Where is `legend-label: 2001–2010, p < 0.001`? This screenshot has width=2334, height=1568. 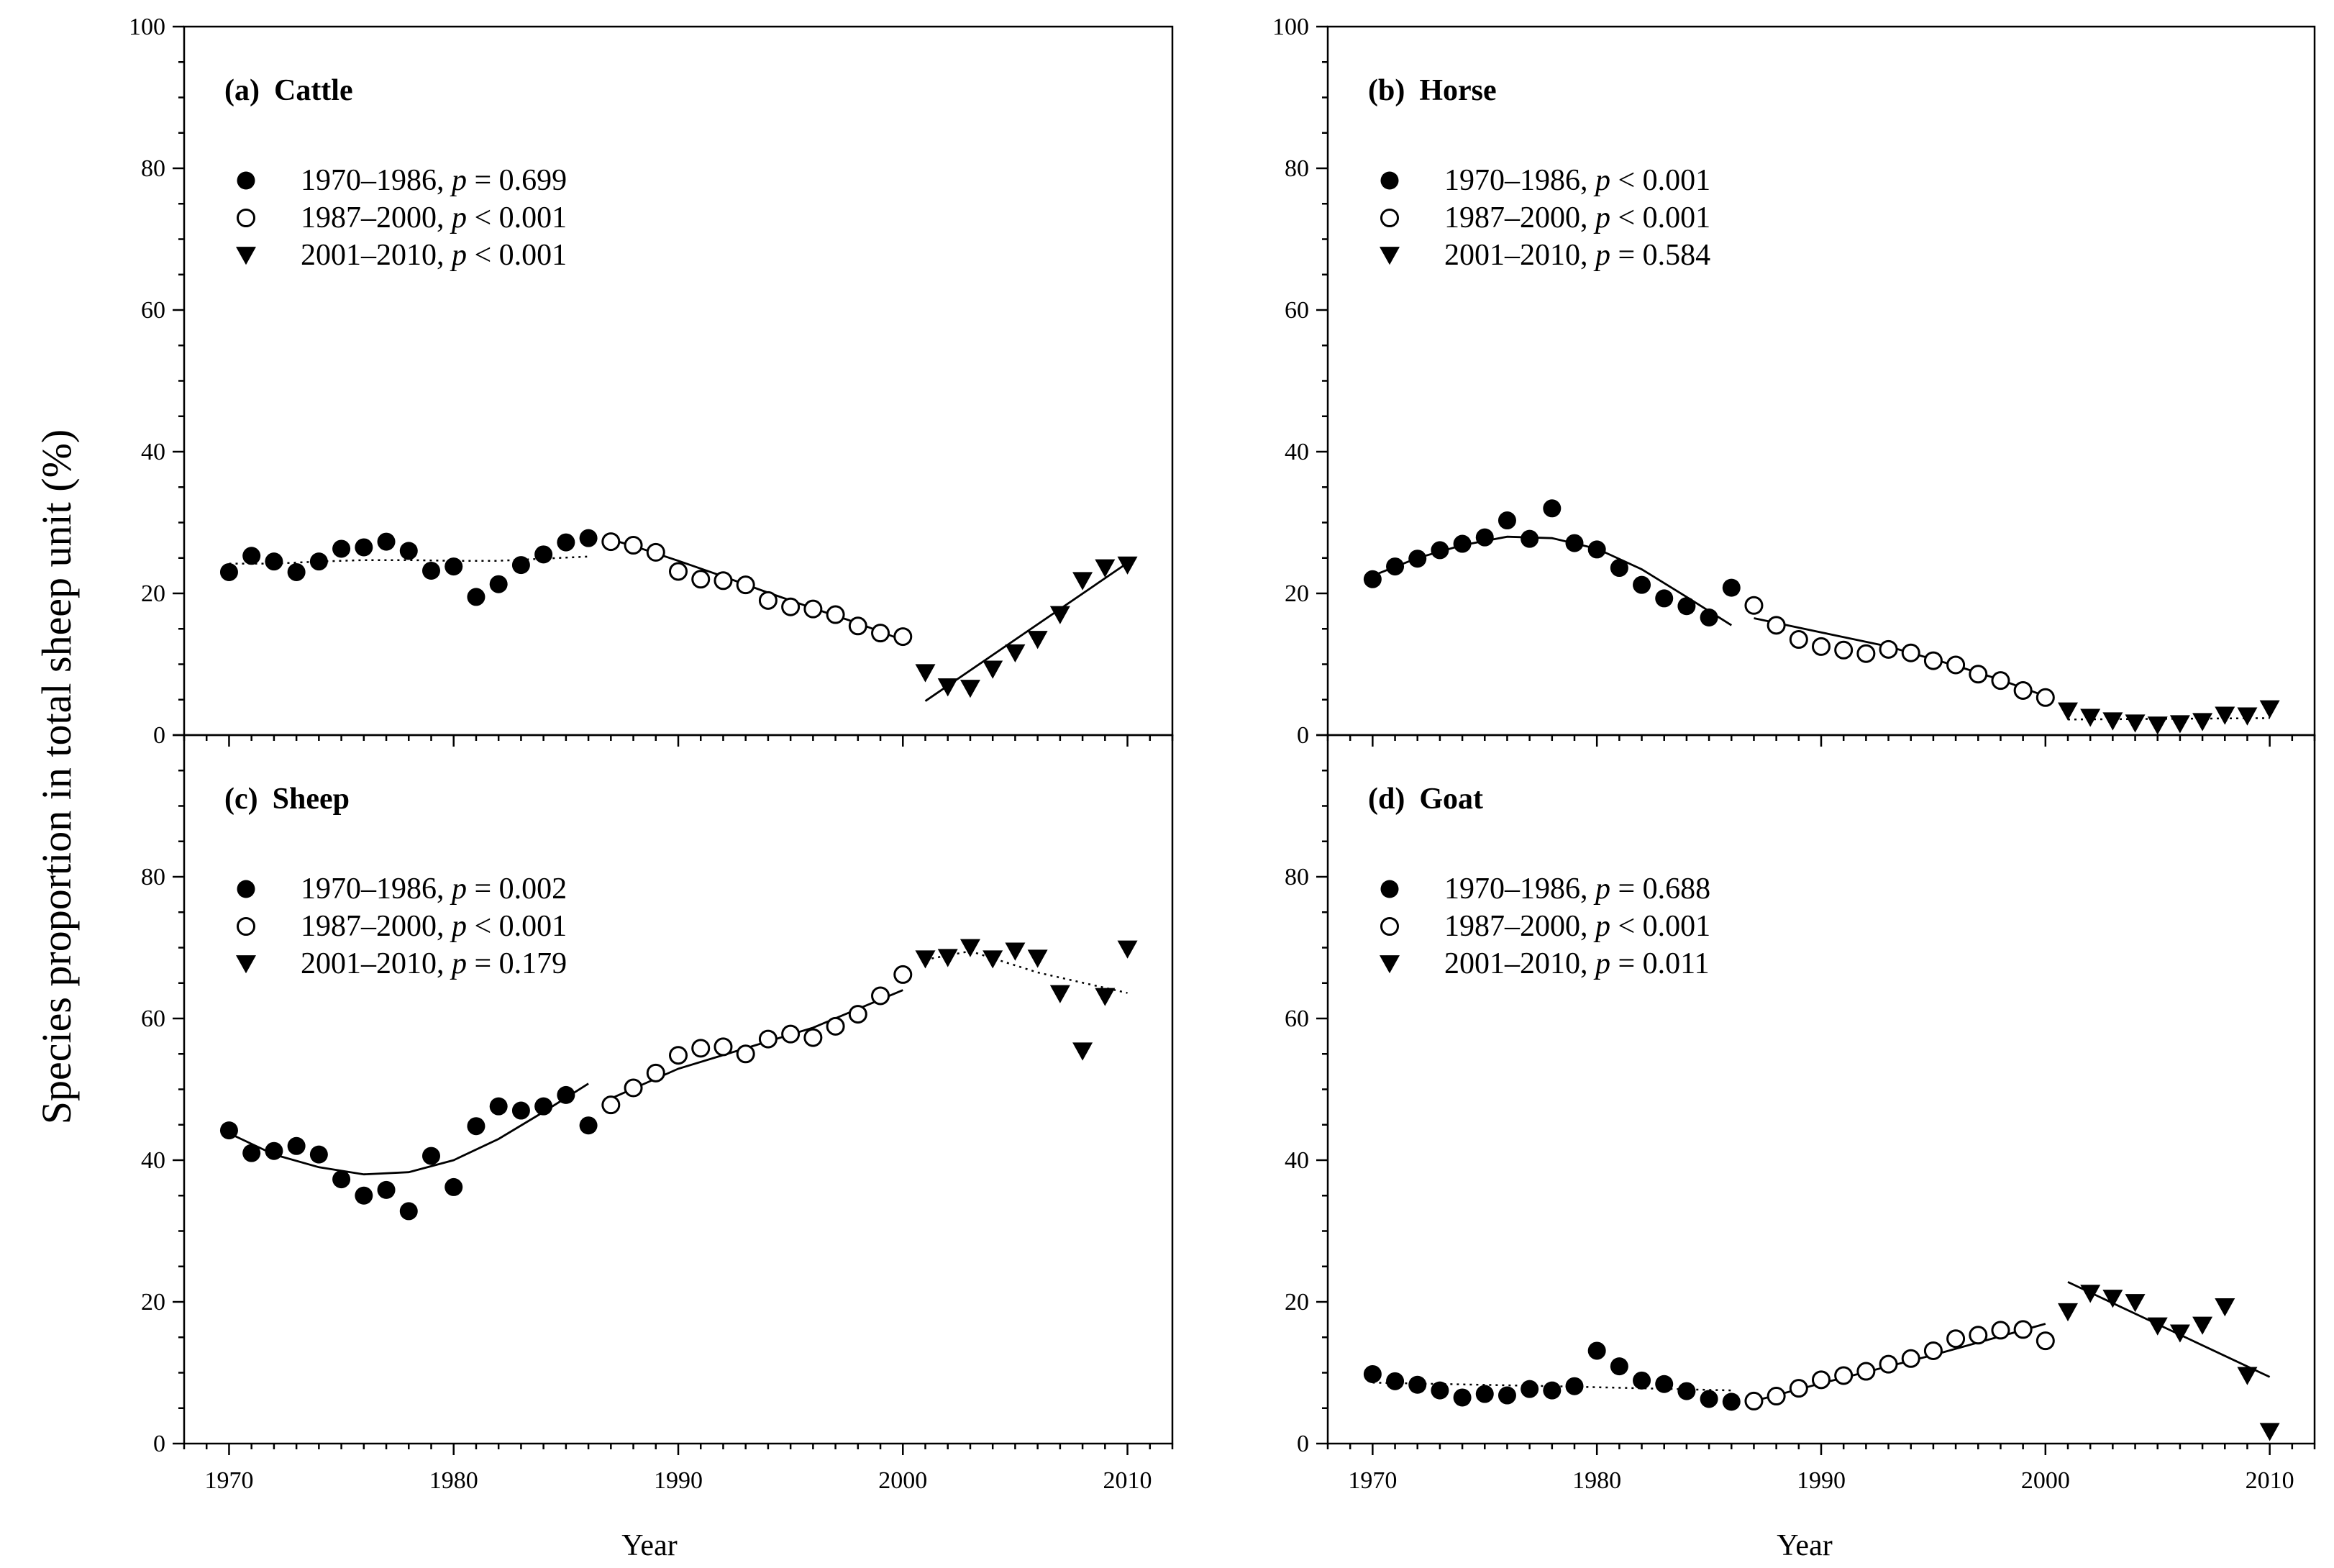
legend-label: 2001–2010, p < 0.001 is located at coordinates (434, 255).